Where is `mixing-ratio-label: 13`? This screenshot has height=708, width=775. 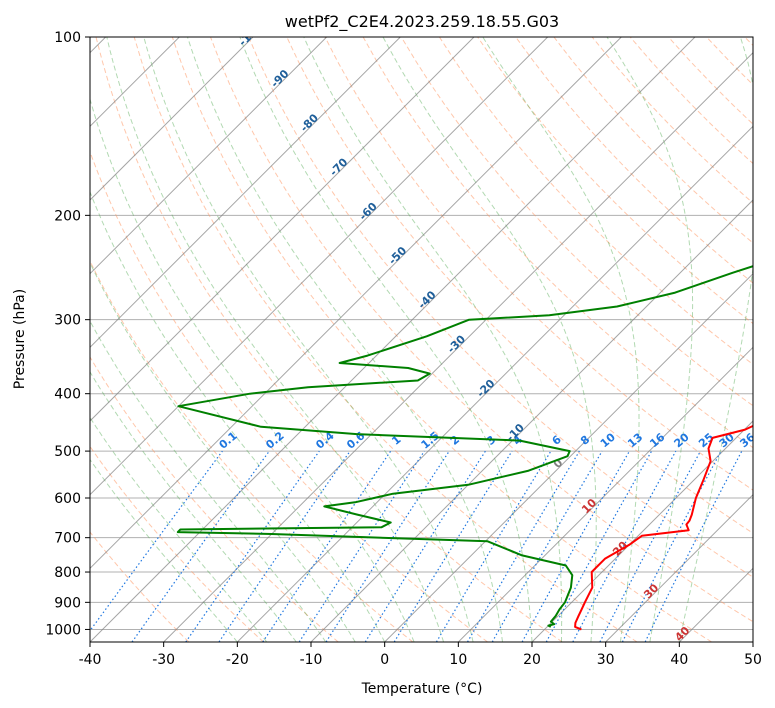
mixing-ratio-label: 13 is located at coordinates (635, 441).